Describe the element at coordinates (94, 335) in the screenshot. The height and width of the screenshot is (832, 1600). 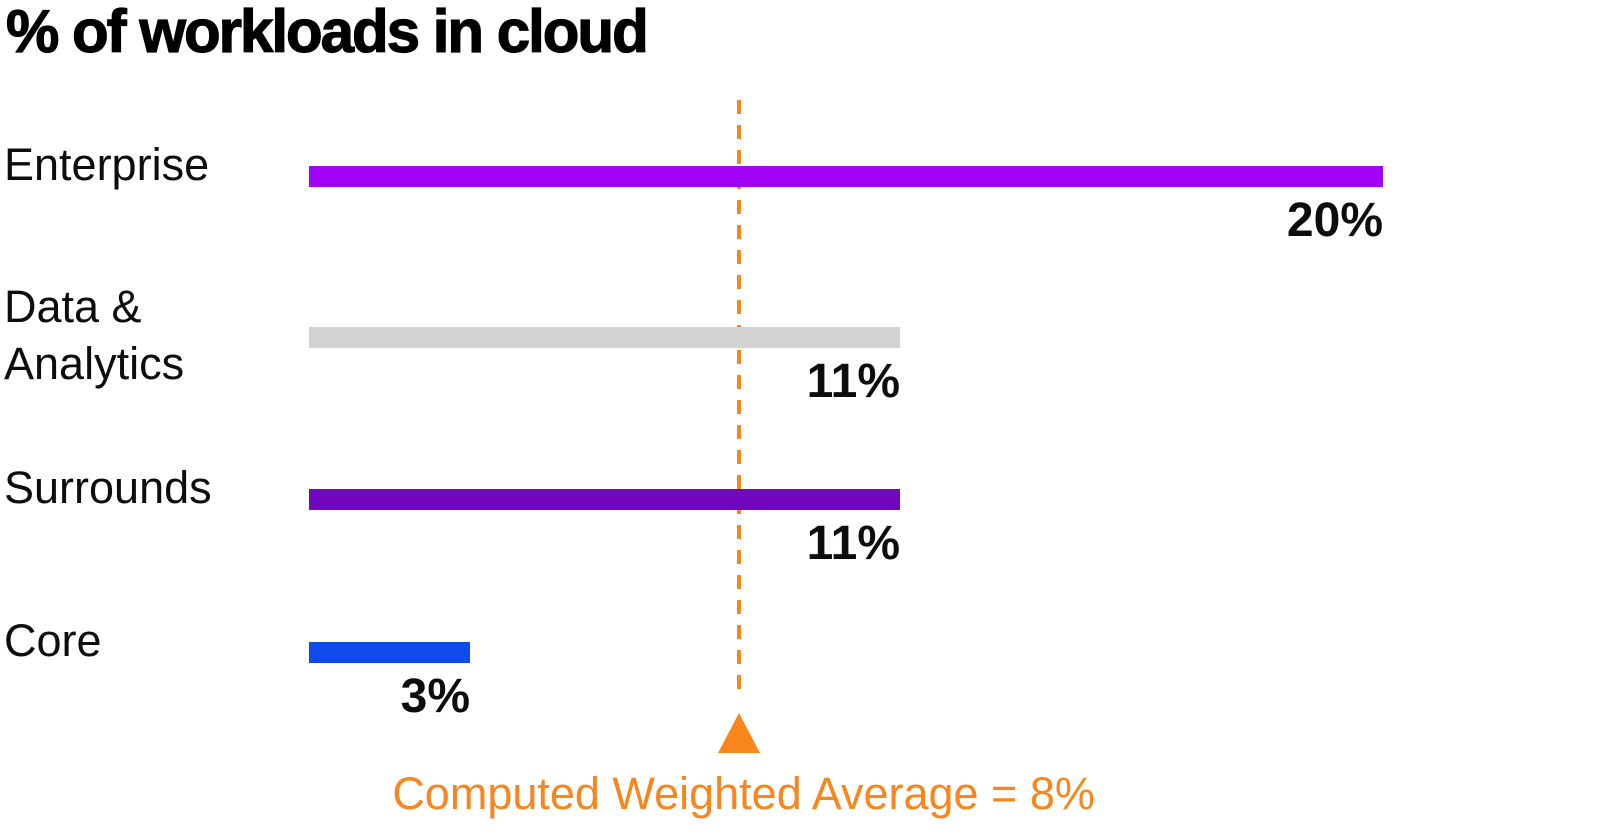
I see `category-label: Data & Analytics` at that location.